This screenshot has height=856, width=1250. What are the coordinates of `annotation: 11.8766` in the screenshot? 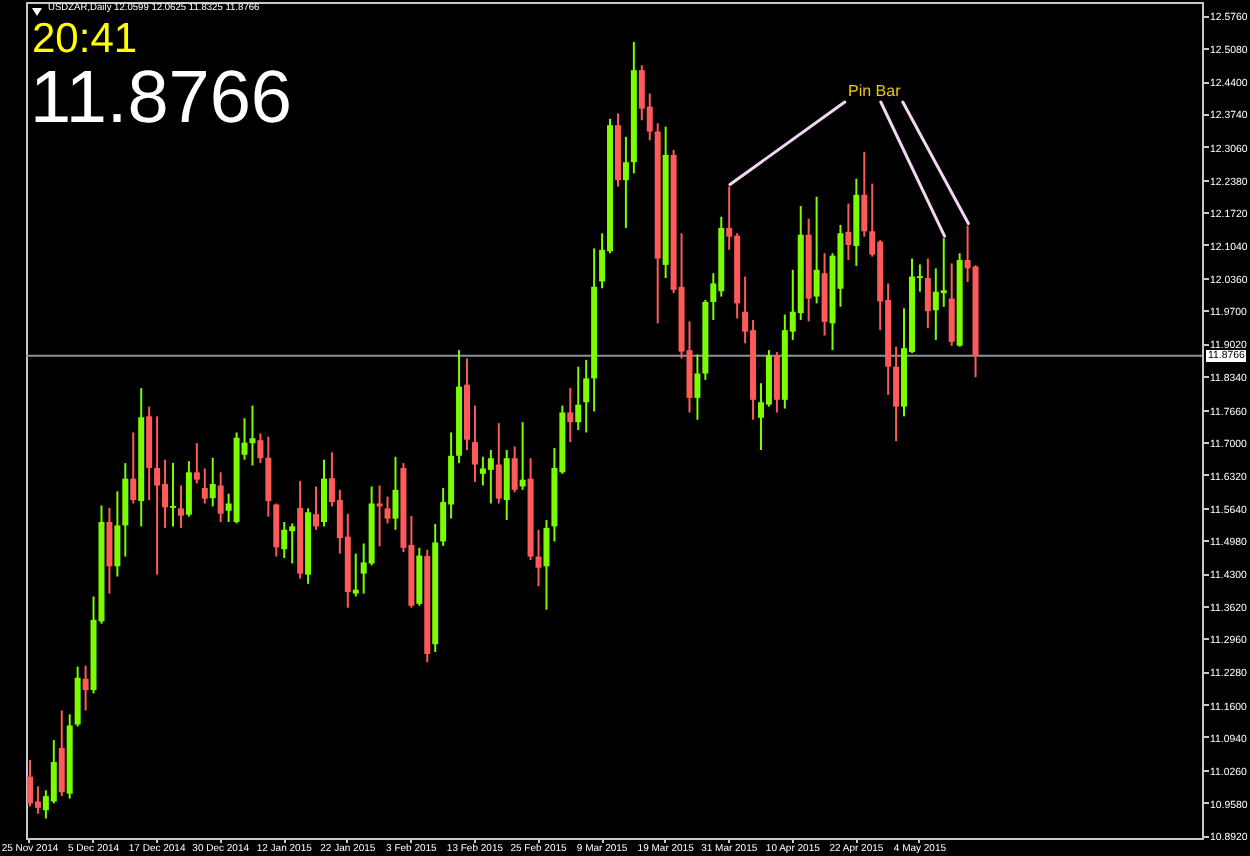 It's located at (161, 97).